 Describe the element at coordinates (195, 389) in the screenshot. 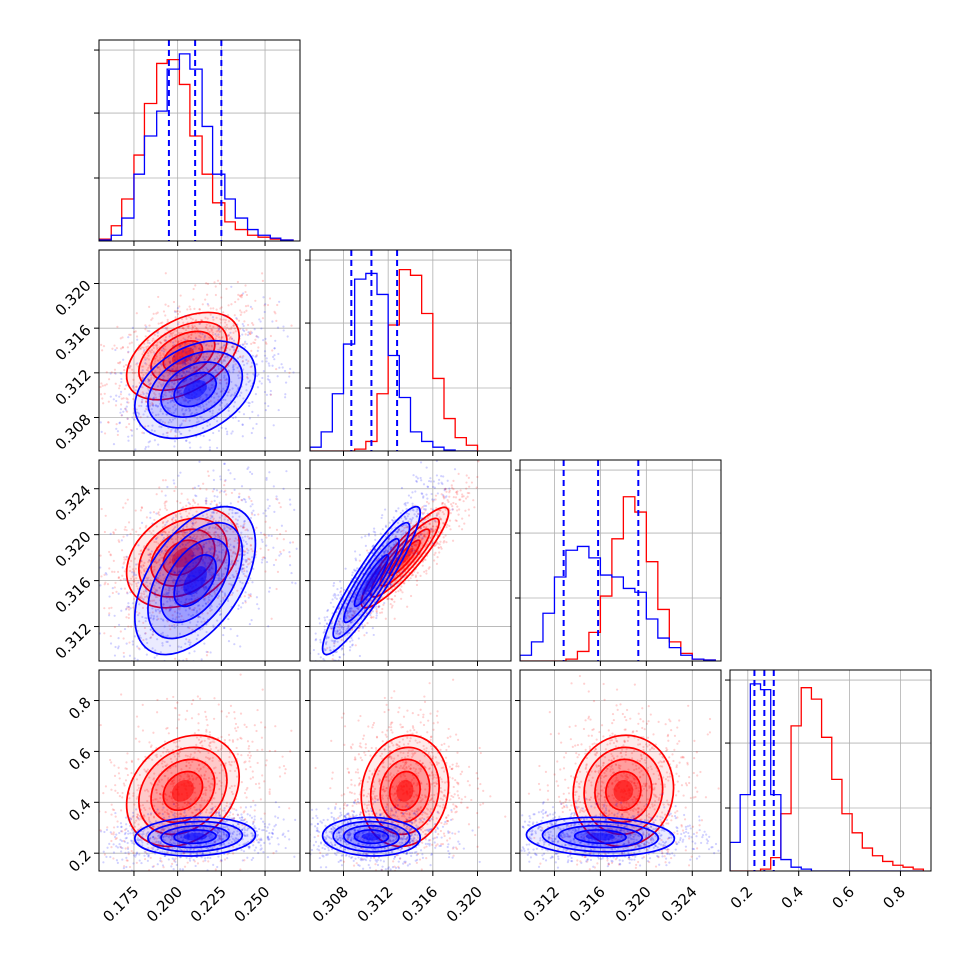

I see `density-blue` at that location.